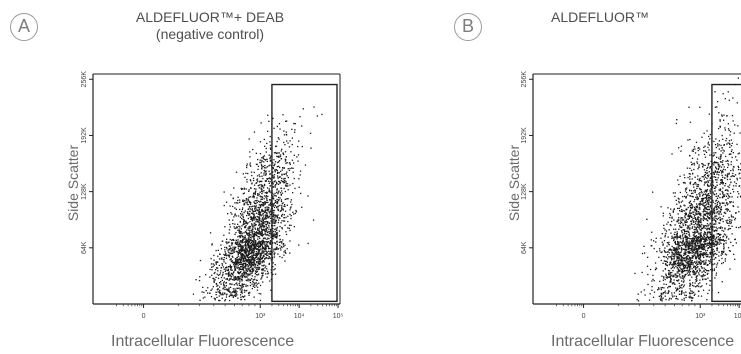 The image size is (741, 354). What do you see at coordinates (260, 316) in the screenshot?
I see `x-tick-label-a-1: 10³` at bounding box center [260, 316].